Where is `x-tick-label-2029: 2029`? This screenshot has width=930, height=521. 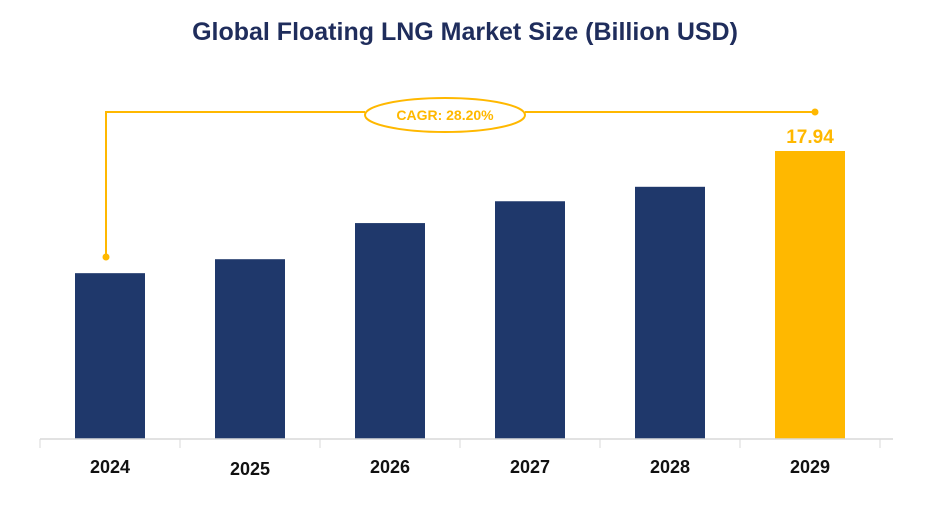 x-tick-label-2029: 2029 is located at coordinates (810, 467).